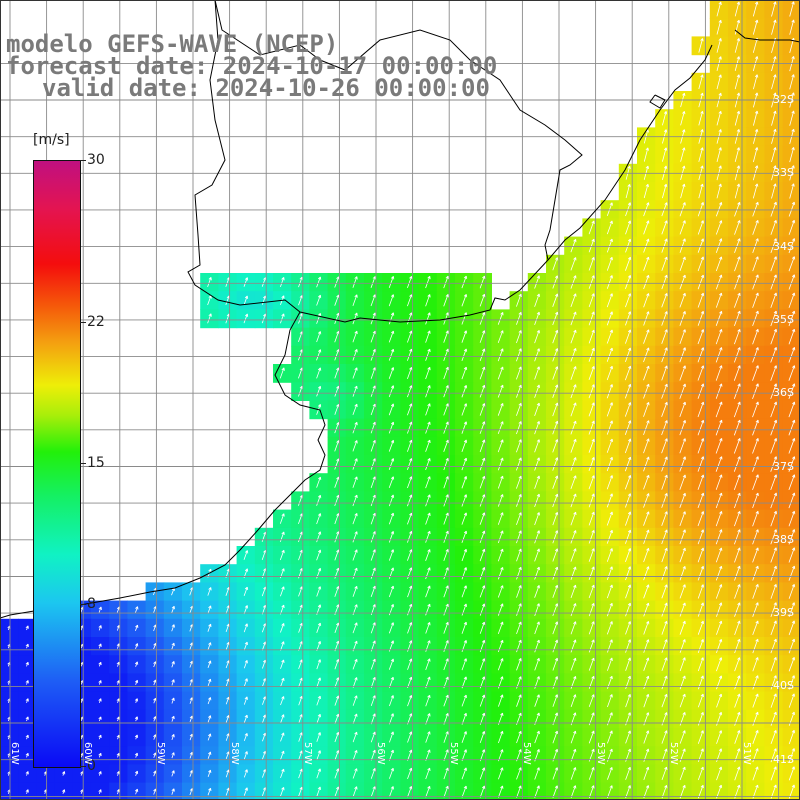  Describe the element at coordinates (96, 463) in the screenshot. I see `colorbar-tick-label: 15` at that location.